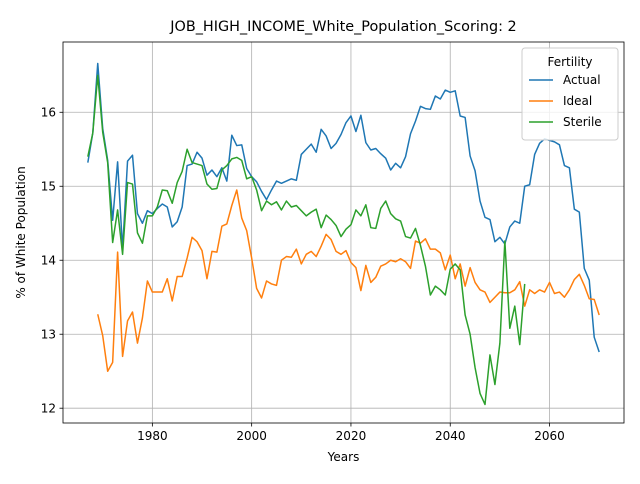 The height and width of the screenshot is (484, 640). I want to click on y-tick-label: 14, so click(48, 261).